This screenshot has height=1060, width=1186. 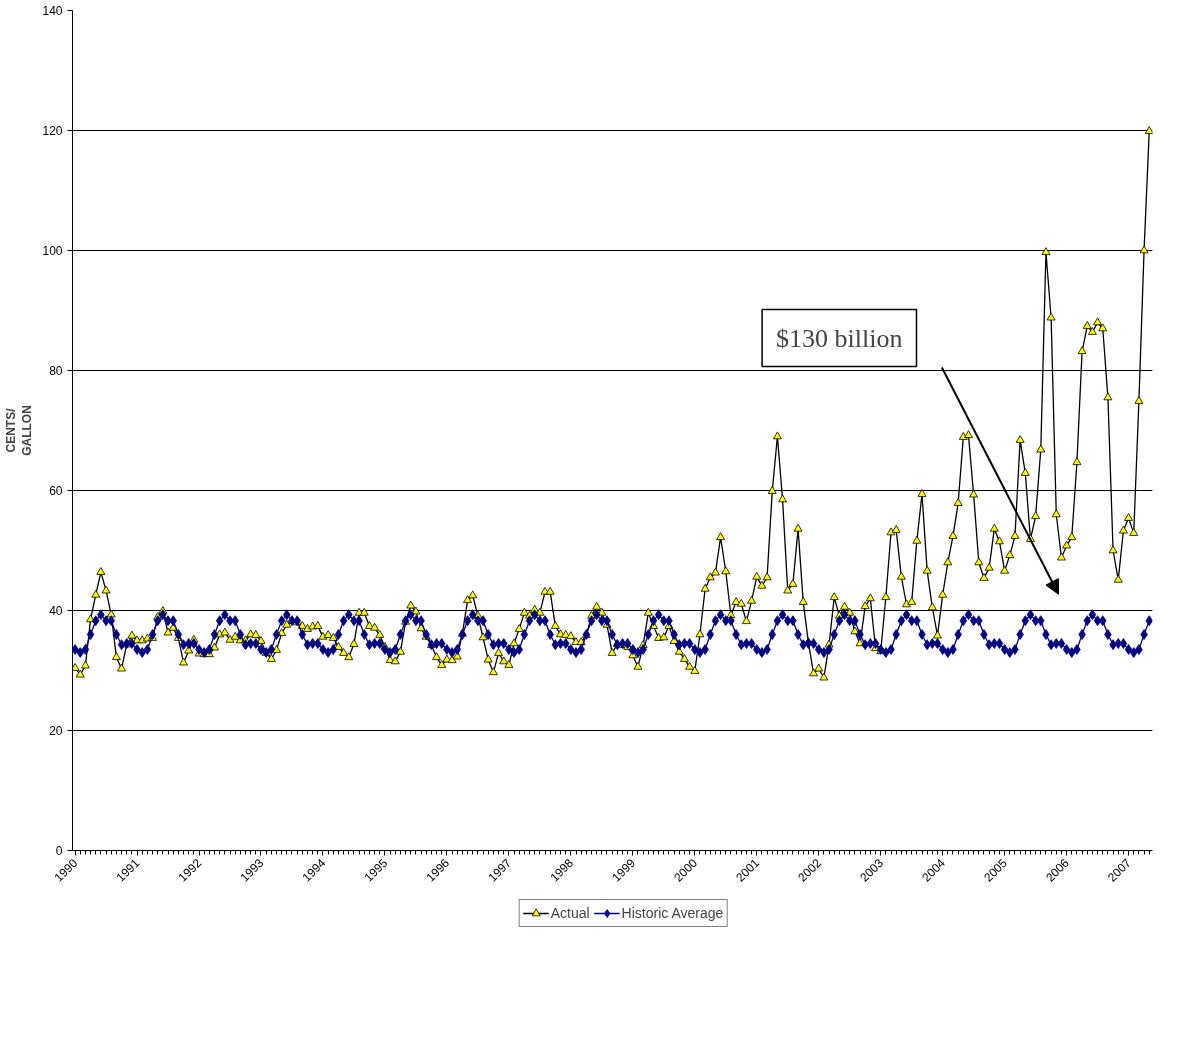 I want to click on annotation: $130 billion, so click(x=839, y=338).